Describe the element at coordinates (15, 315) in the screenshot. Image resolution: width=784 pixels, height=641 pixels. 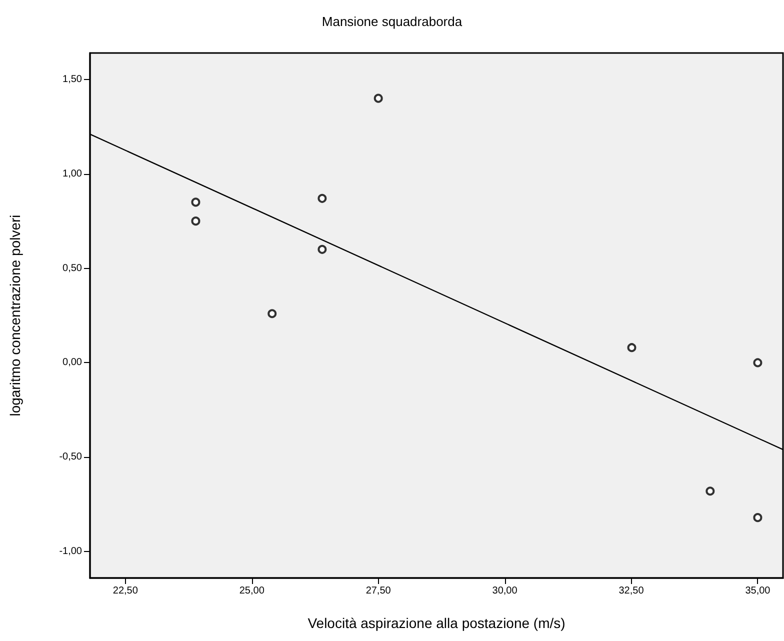
I see `y-axis-title: logaritmo concentrazione polveri` at that location.